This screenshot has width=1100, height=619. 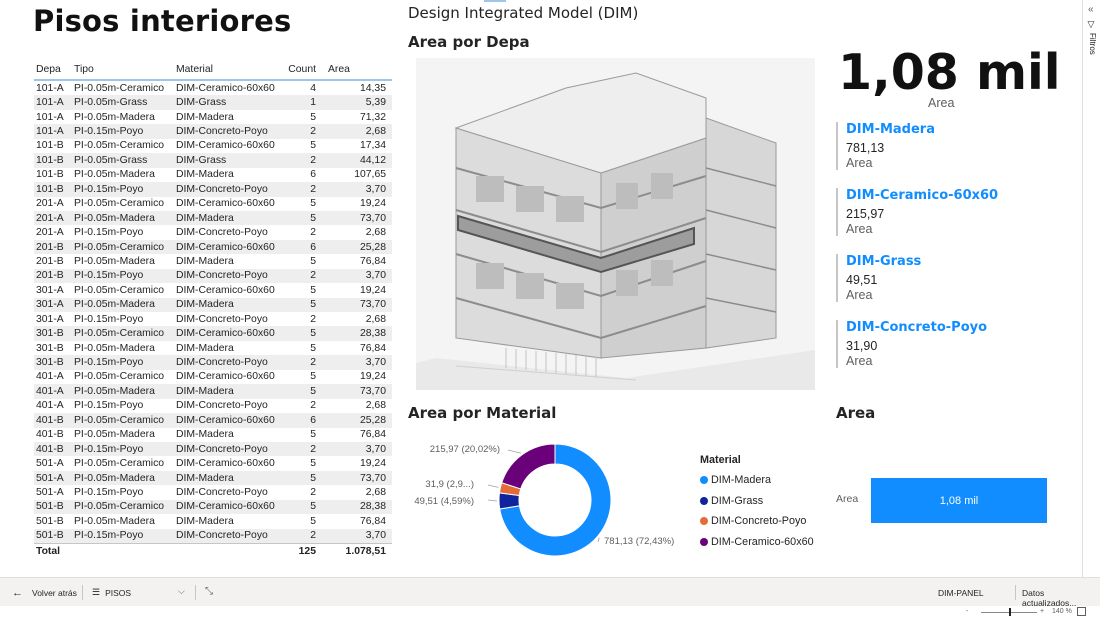 What do you see at coordinates (375, 406) in the screenshot?
I see `table-cell-area: 2,68` at bounding box center [375, 406].